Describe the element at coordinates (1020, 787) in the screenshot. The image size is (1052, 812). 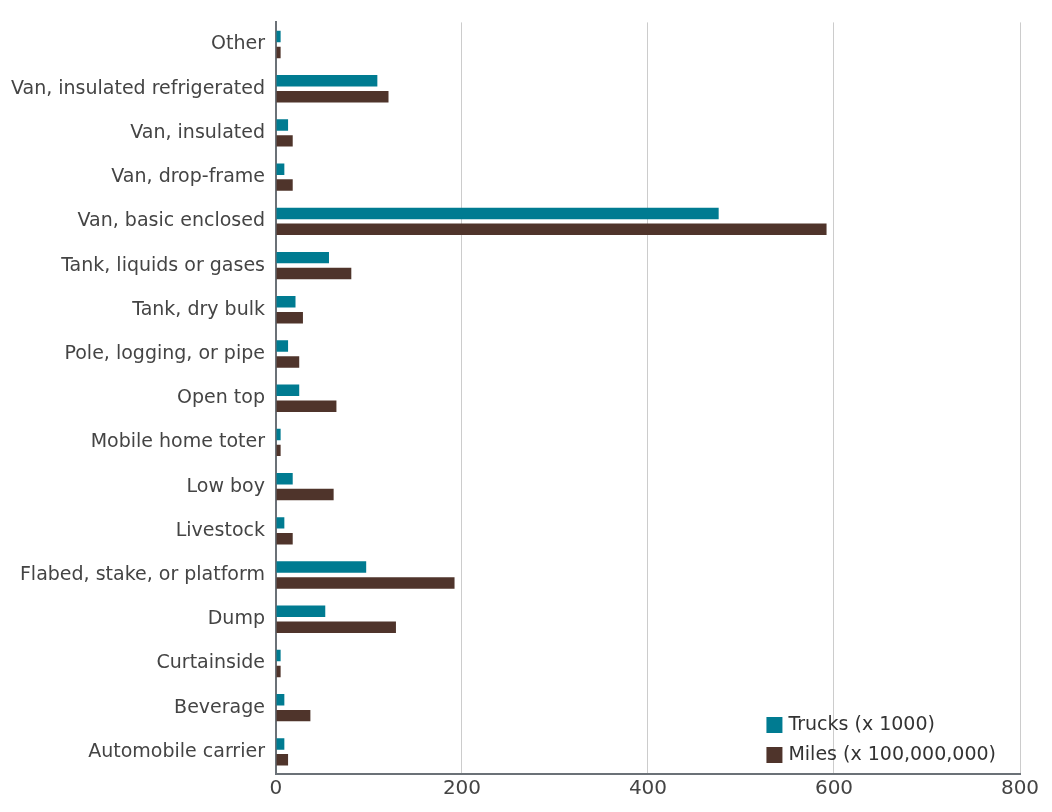
I see `x-tick-label: 800` at that location.